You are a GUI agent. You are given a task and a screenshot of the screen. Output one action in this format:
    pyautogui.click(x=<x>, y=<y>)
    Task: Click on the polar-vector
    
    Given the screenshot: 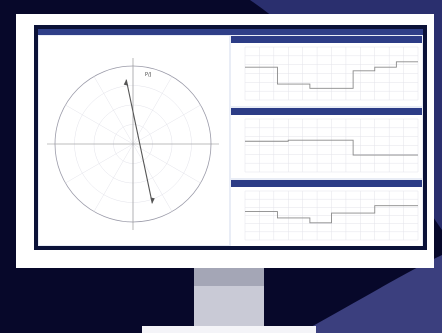 What is the action you would take?
    pyautogui.click(x=139, y=141)
    